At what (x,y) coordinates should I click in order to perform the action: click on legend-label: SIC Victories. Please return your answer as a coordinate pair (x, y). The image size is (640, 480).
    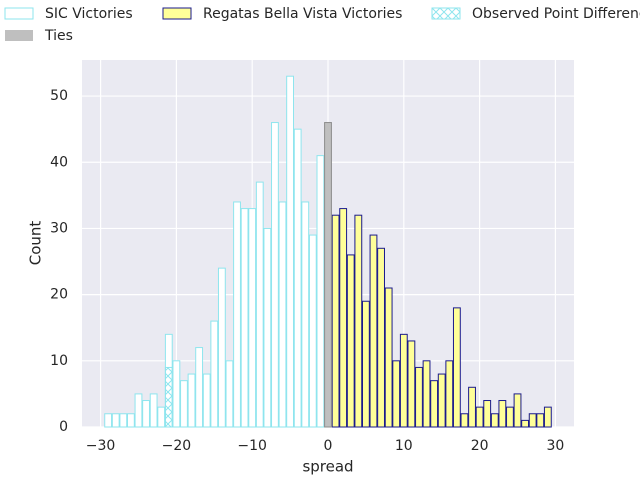
    Looking at the image, I should click on (89, 14).